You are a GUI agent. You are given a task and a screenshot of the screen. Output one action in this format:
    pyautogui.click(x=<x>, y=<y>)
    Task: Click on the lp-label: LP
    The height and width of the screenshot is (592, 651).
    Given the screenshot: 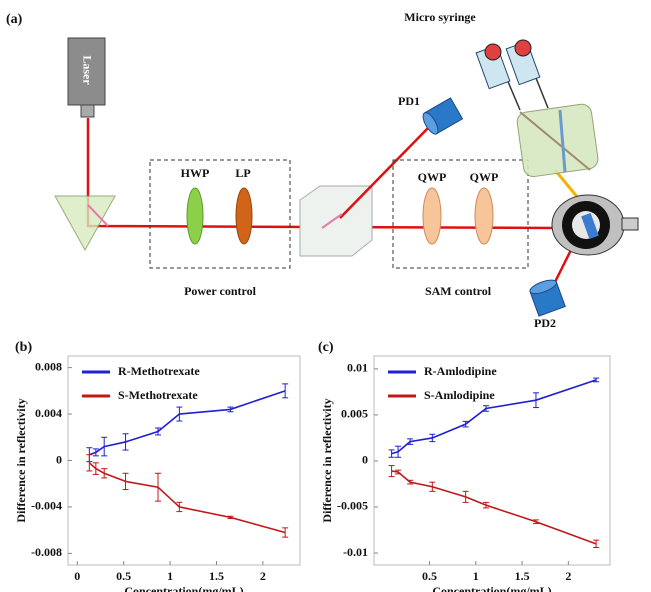 What is the action you would take?
    pyautogui.click(x=242, y=173)
    